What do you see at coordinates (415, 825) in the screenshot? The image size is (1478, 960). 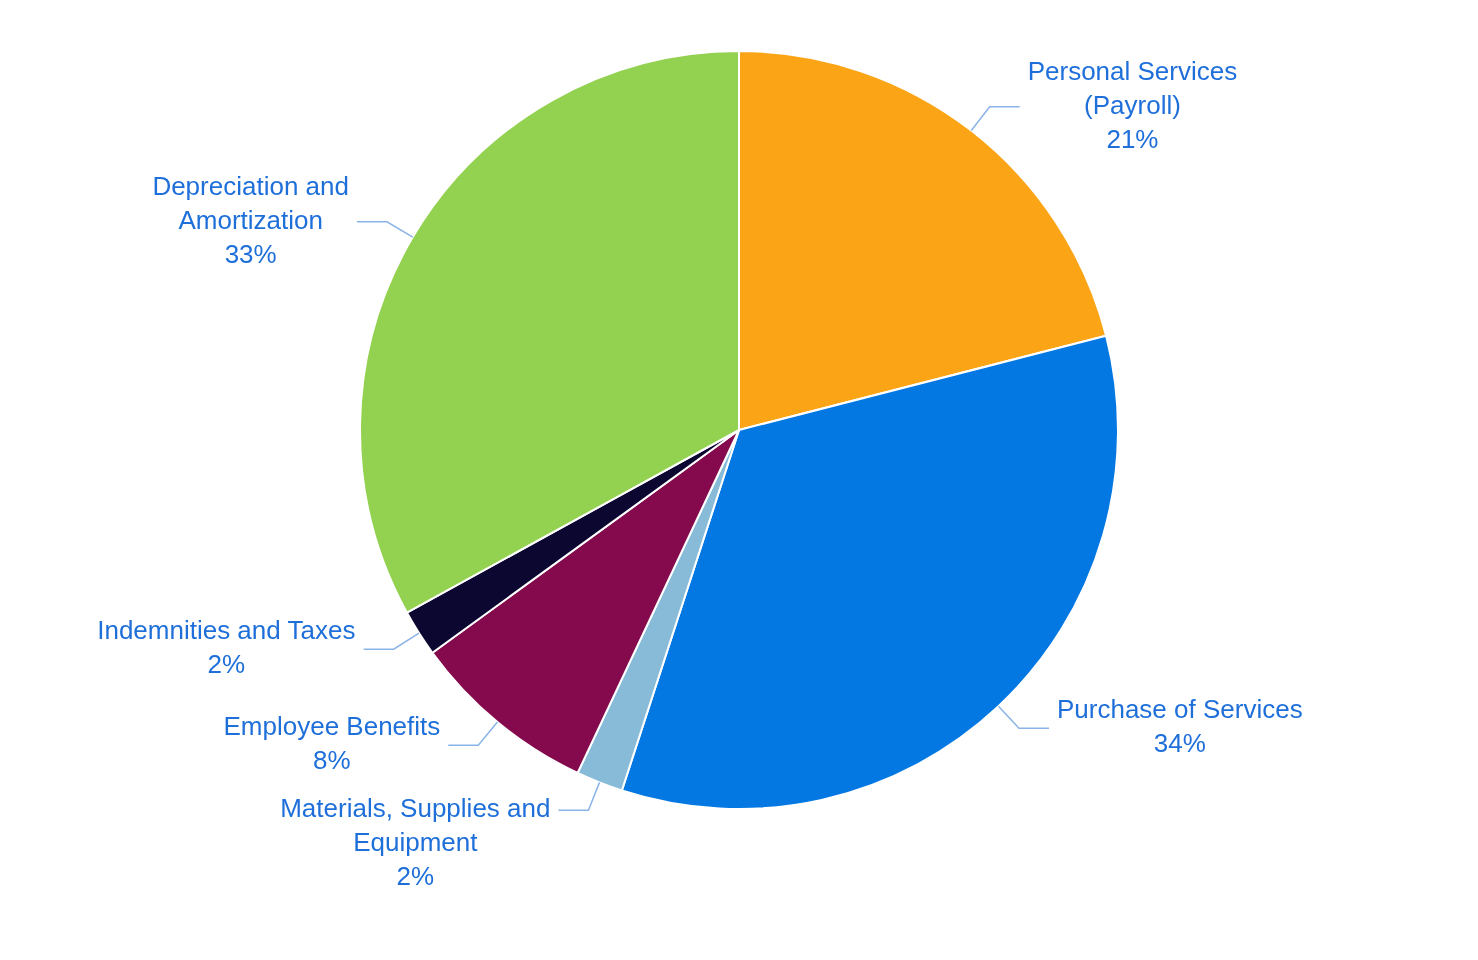 I see `slice-label: Materials, Supplies and Equipment` at bounding box center [415, 825].